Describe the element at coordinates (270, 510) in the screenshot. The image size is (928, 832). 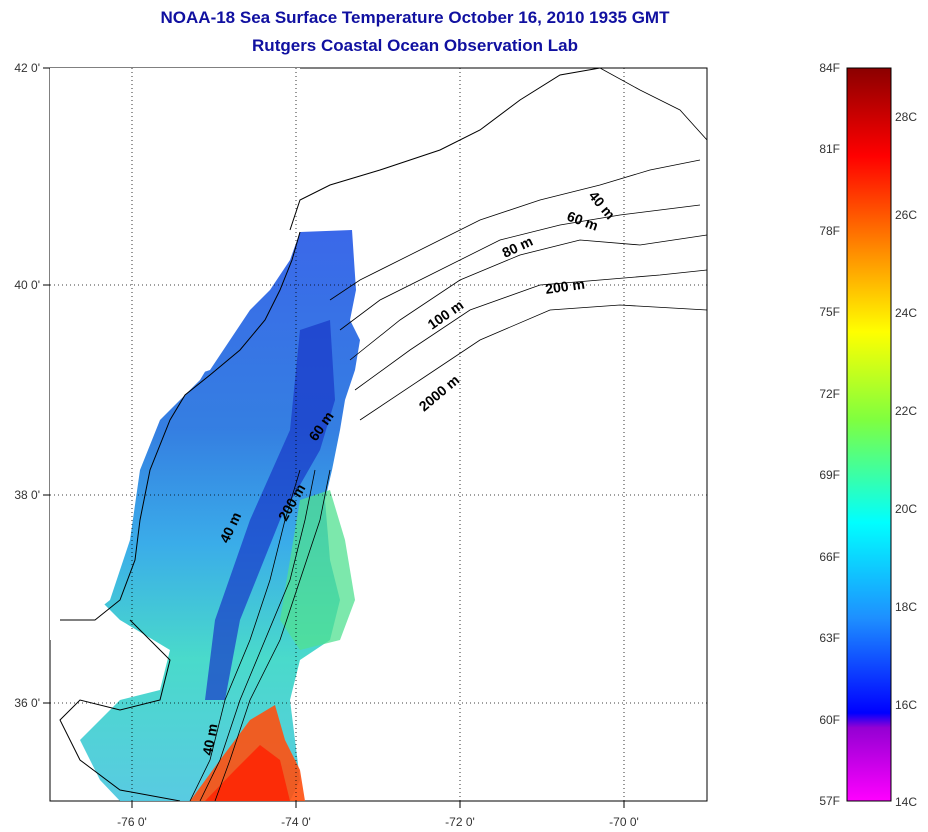
I see `shelf-cool-streak` at that location.